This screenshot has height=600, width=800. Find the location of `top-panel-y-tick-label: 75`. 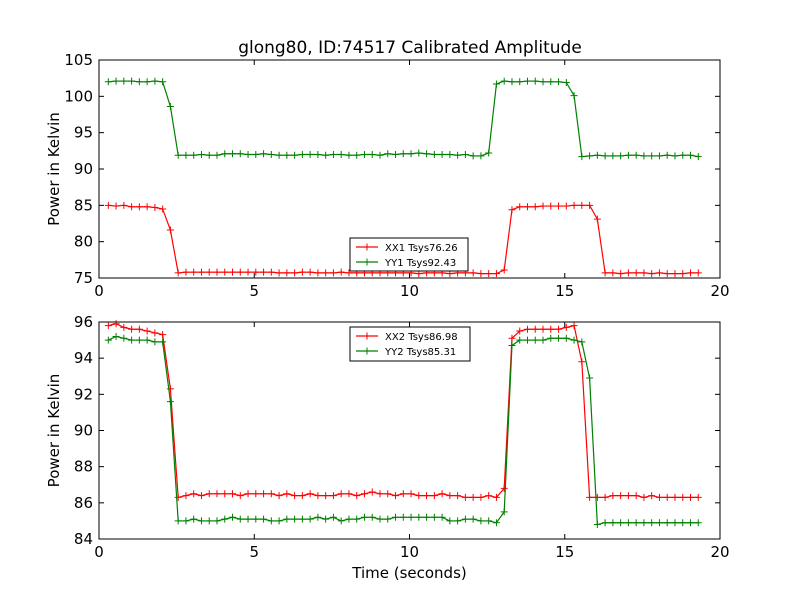

top-panel-y-tick-label: 75 is located at coordinates (83, 278).